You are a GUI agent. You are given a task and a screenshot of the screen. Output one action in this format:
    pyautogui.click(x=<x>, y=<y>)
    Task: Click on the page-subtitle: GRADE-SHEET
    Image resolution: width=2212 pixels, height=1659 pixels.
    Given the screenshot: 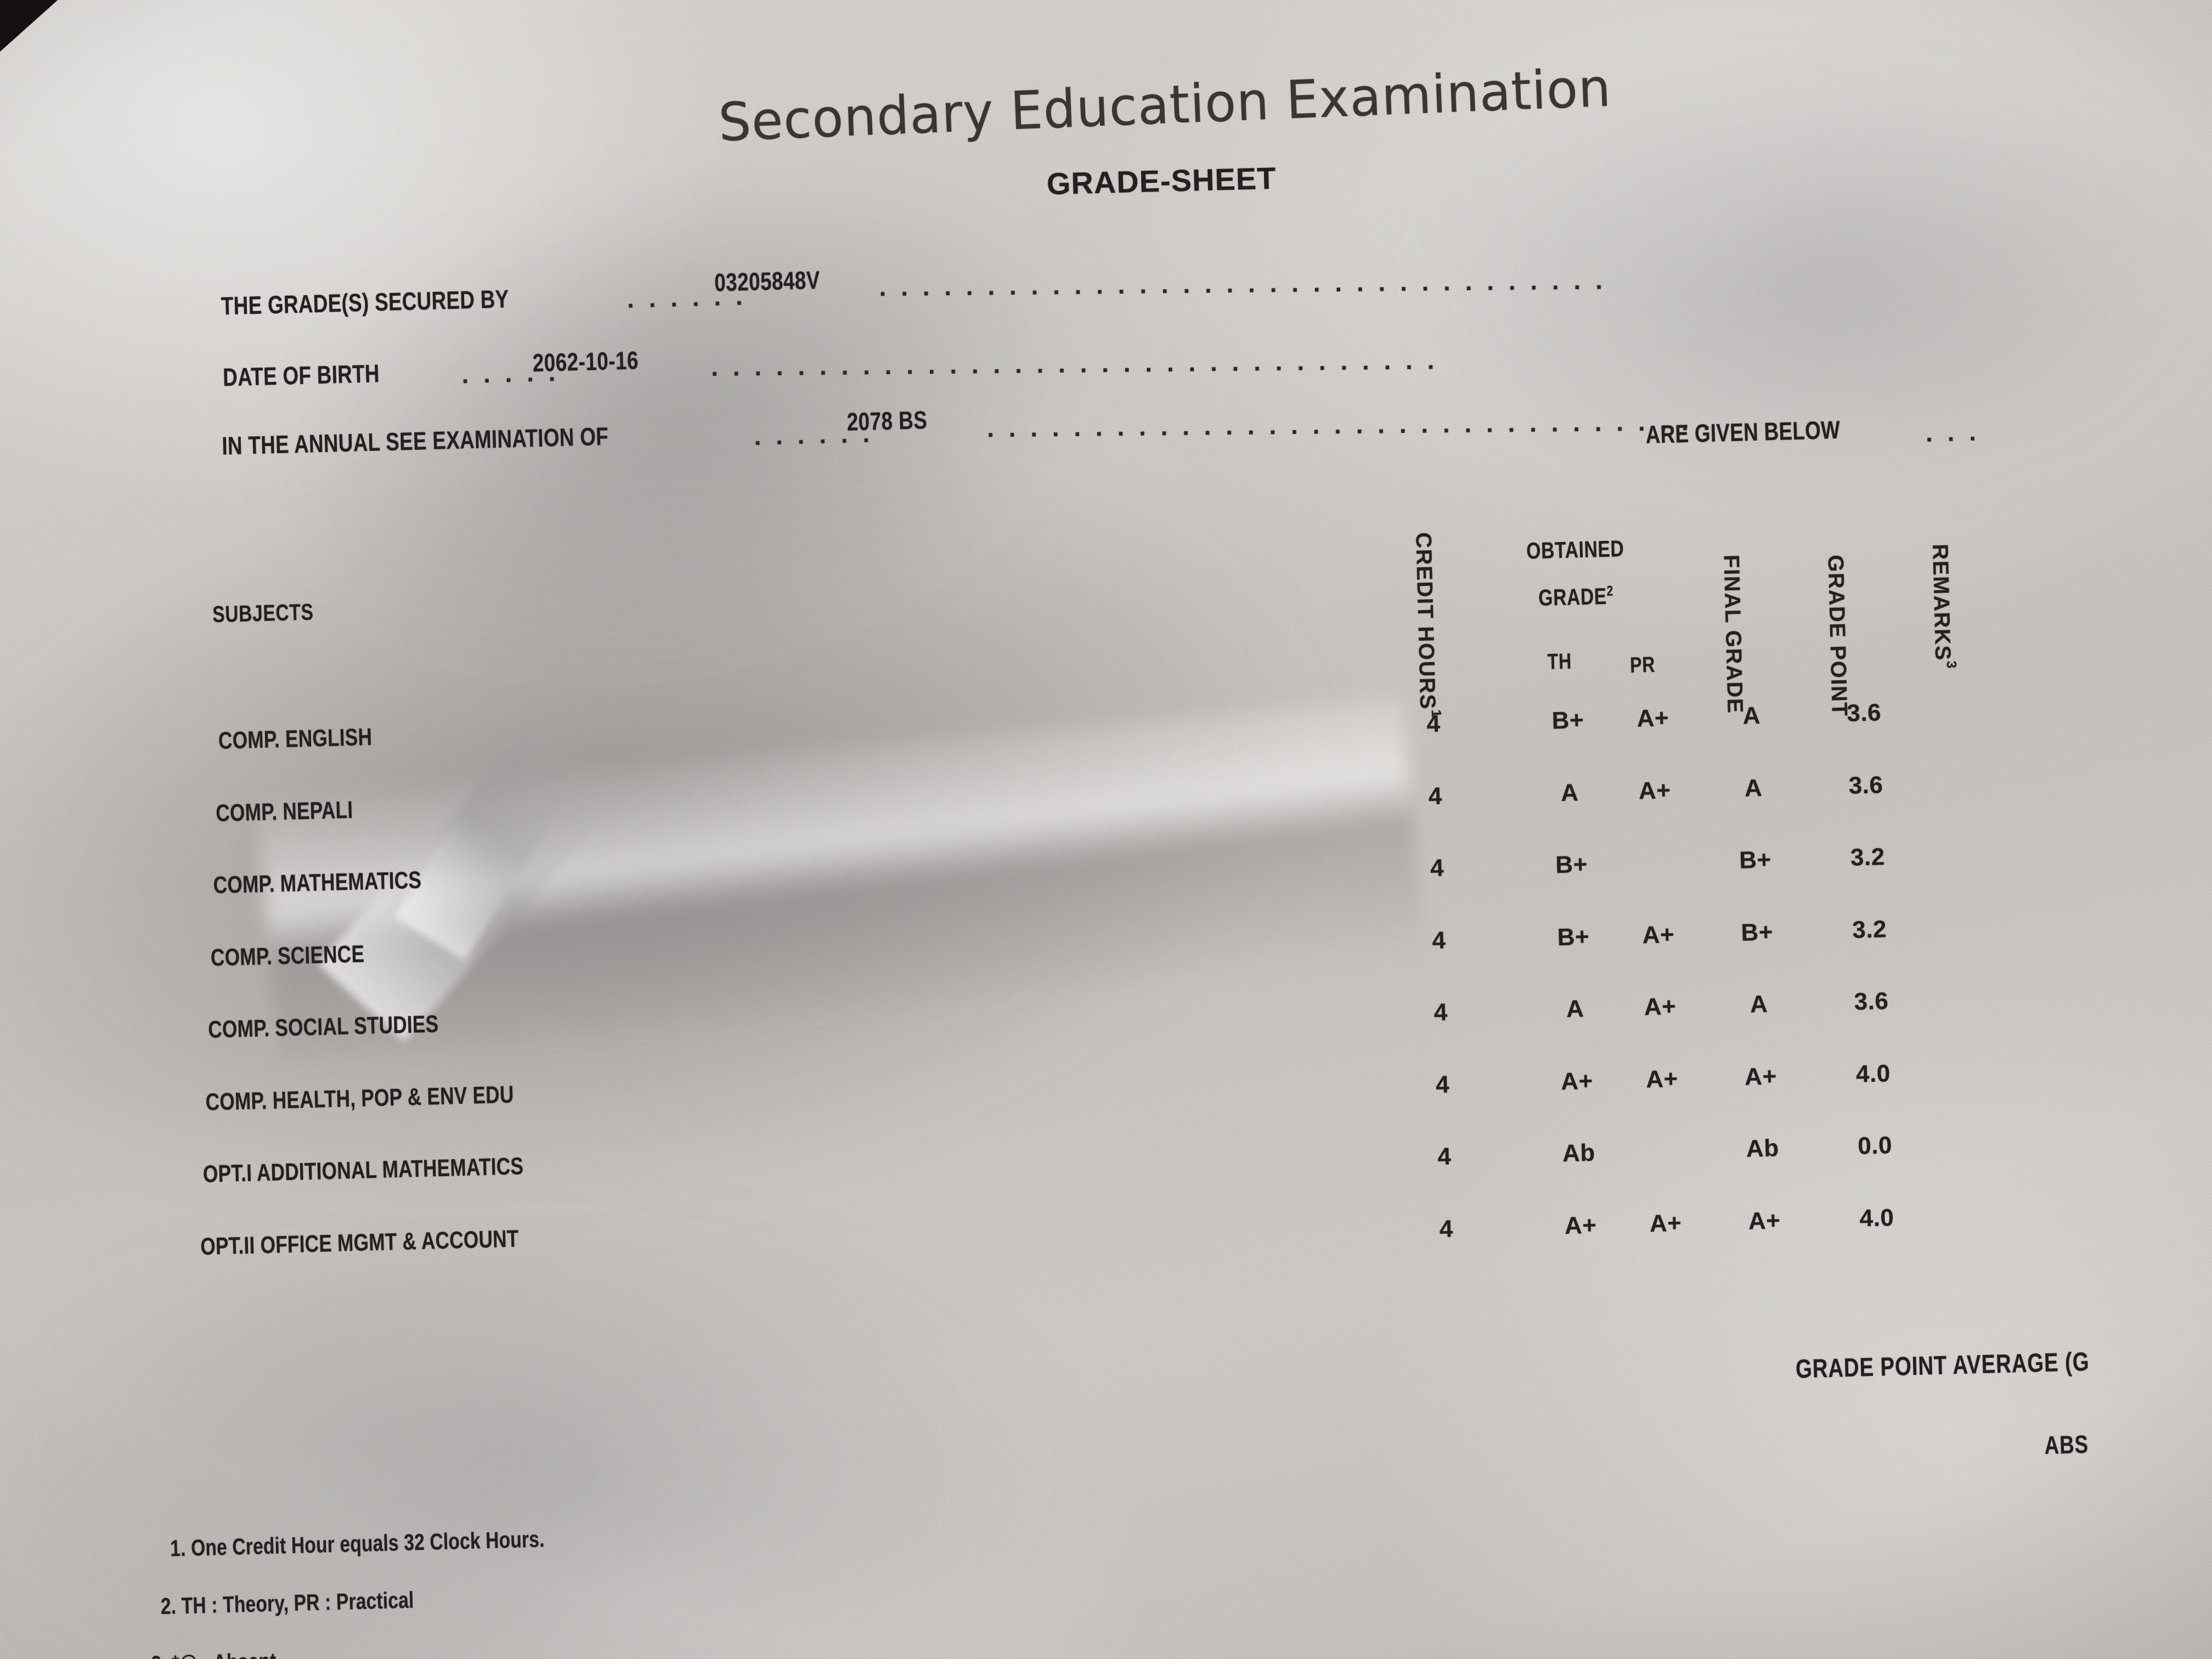 What is the action you would take?
    pyautogui.click(x=1162, y=180)
    